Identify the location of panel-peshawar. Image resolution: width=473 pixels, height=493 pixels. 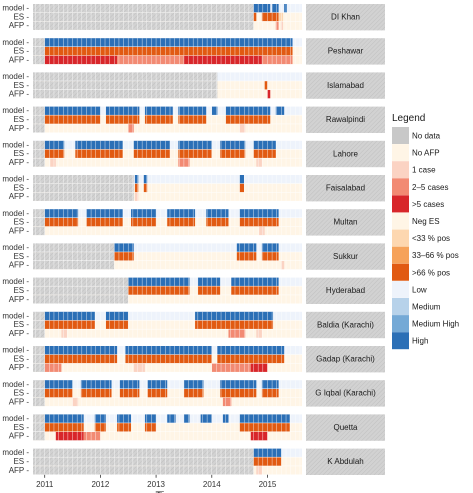
(209, 51).